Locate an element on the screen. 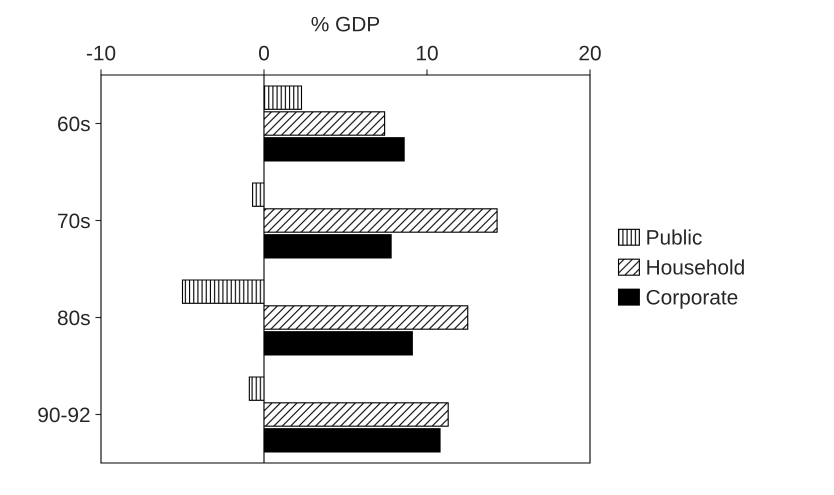 Image resolution: width=834 pixels, height=495 pixels. y-tick-label: 60s is located at coordinates (74, 124).